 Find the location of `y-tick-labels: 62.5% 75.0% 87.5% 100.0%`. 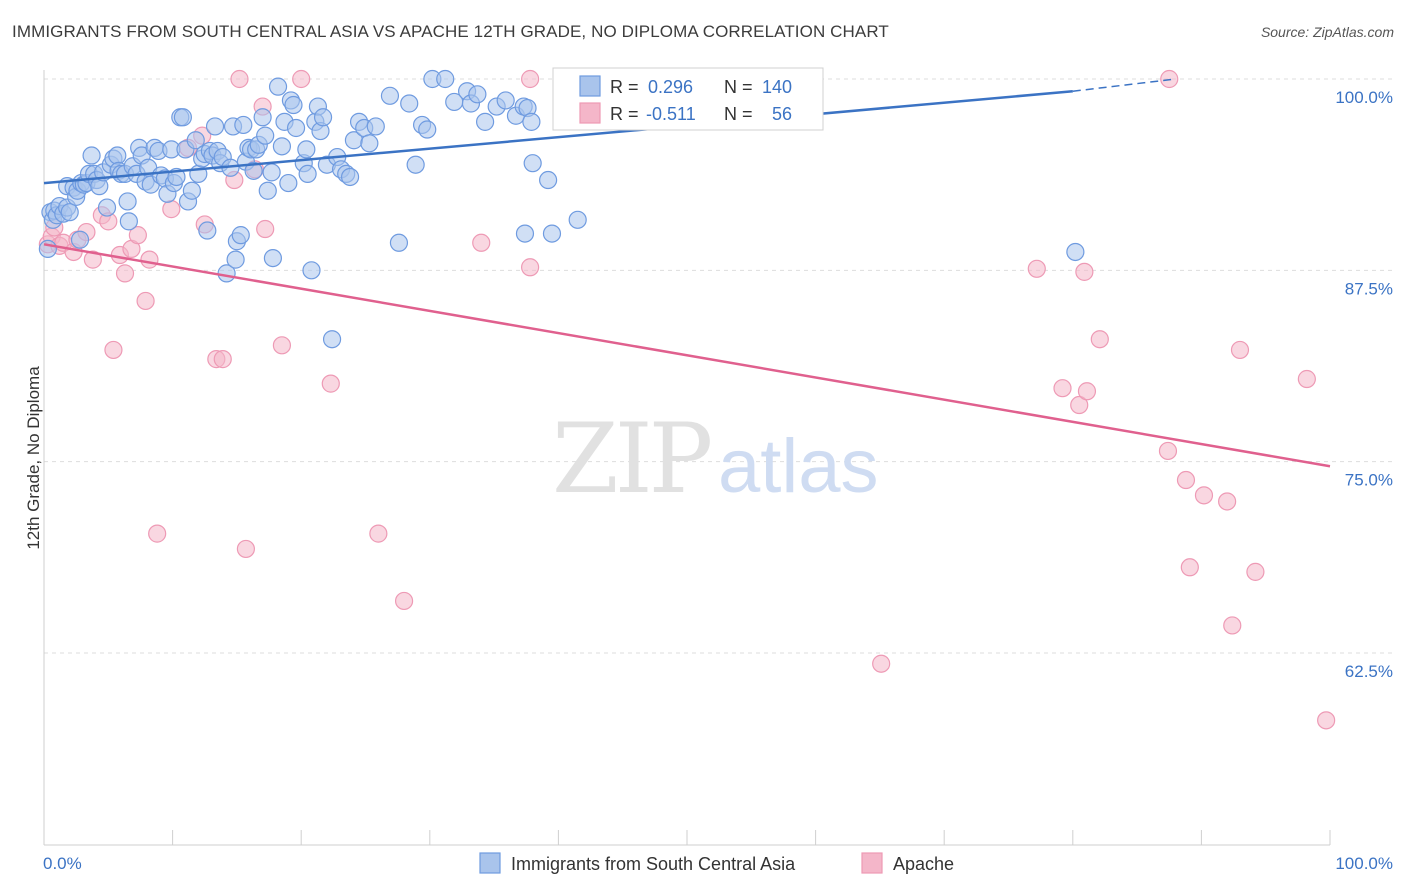

y-tick-labels: 62.5% 75.0% 87.5% 100.0% is located at coordinates (1364, 384).